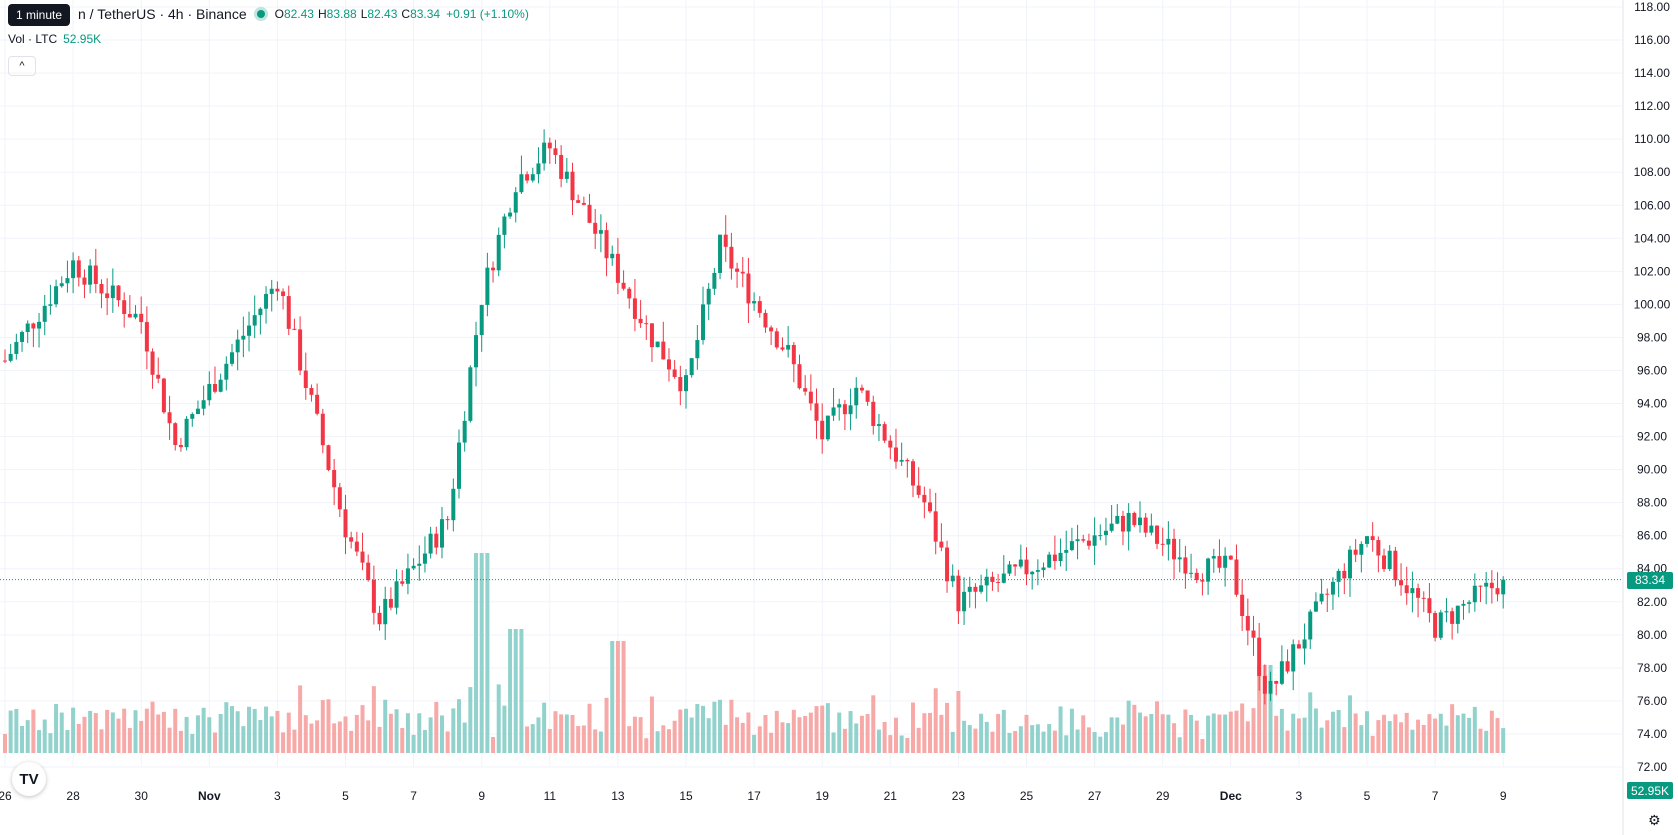 This screenshot has height=835, width=1678. I want to click on price-tick-label: 100.00, so click(1652, 304).